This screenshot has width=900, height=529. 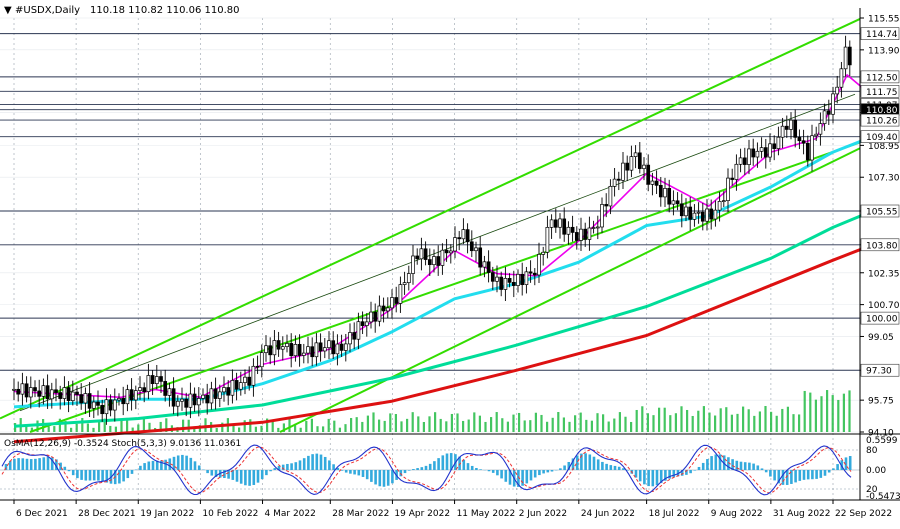 What do you see at coordinates (47, 10) in the screenshot?
I see `symbol-label: #USDX,Daily` at bounding box center [47, 10].